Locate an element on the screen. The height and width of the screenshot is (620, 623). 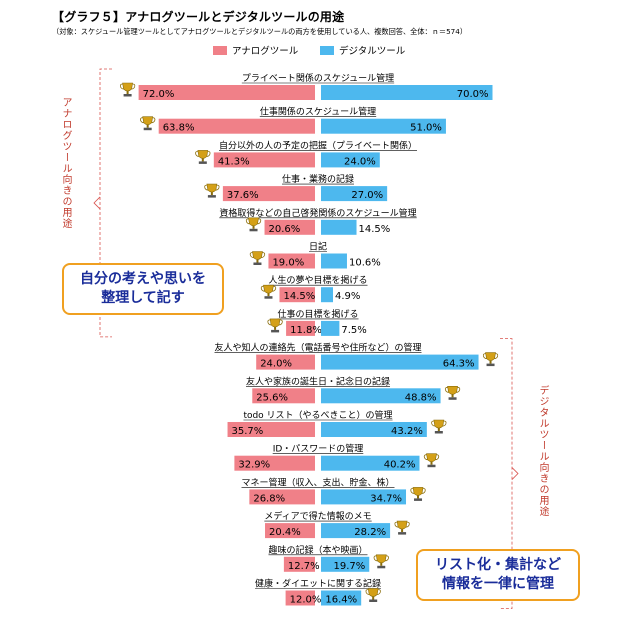
value-label-analog: 37.6% is located at coordinates (243, 195).